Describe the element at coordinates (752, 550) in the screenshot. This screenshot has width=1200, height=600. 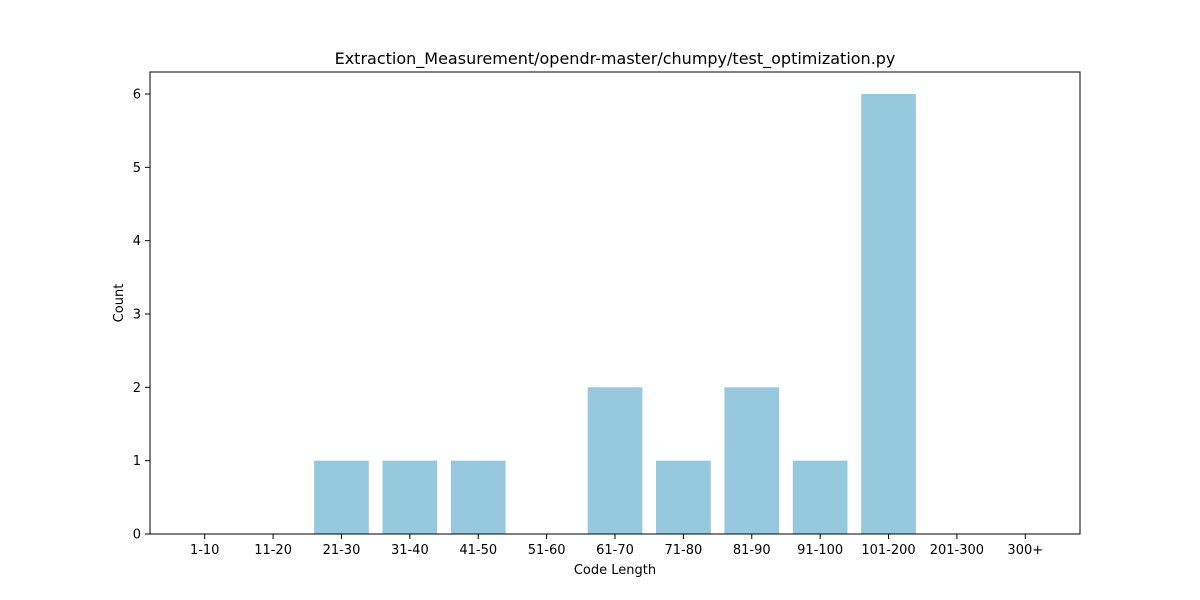
I see `x-tick-label: 81-90` at that location.